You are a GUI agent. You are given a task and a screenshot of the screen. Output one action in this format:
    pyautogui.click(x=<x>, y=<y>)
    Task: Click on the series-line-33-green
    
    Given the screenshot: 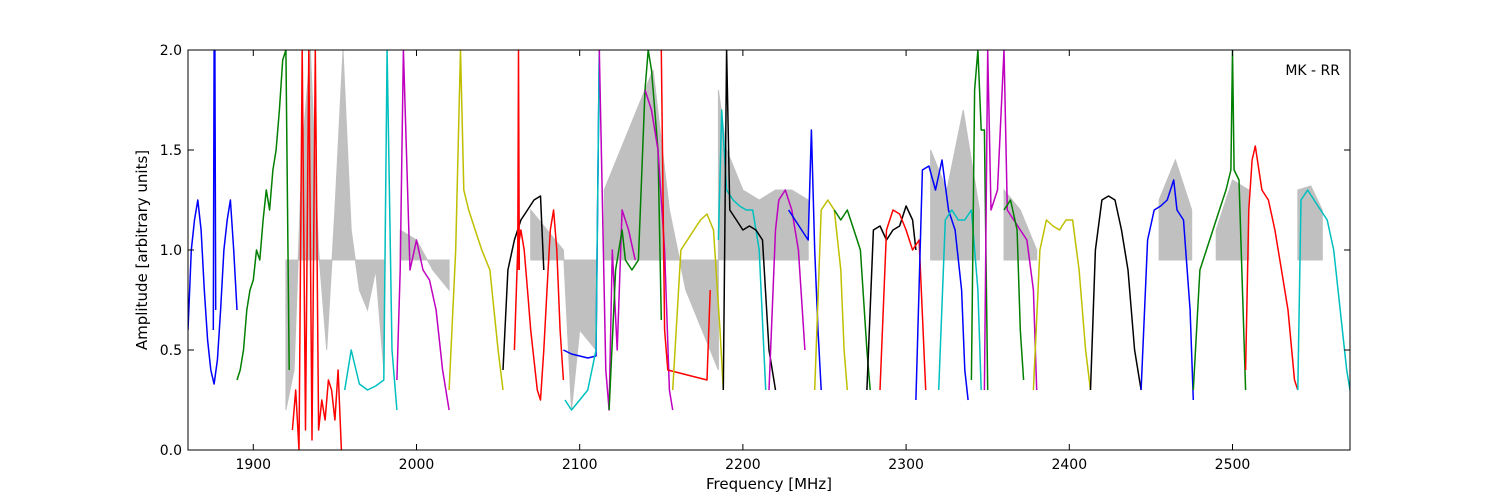 What is the action you would take?
    pyautogui.click(x=1219, y=220)
    